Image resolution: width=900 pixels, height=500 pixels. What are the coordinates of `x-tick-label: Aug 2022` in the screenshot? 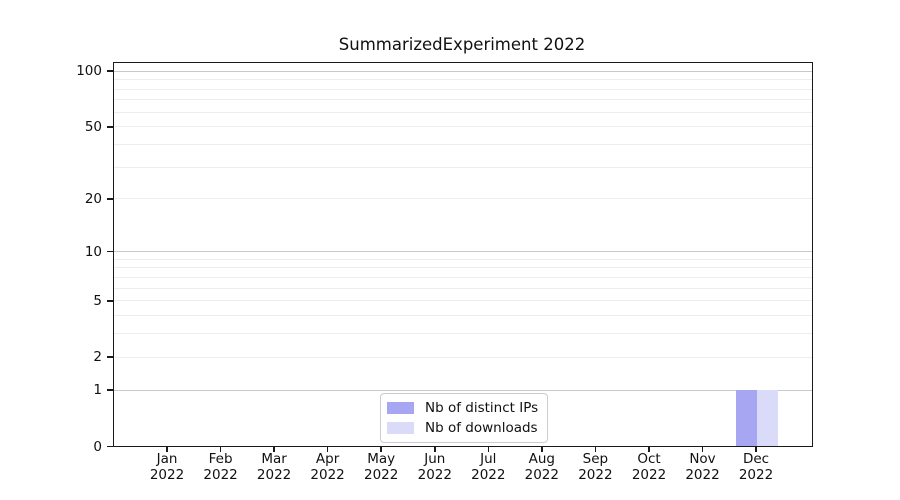 It's located at (542, 467).